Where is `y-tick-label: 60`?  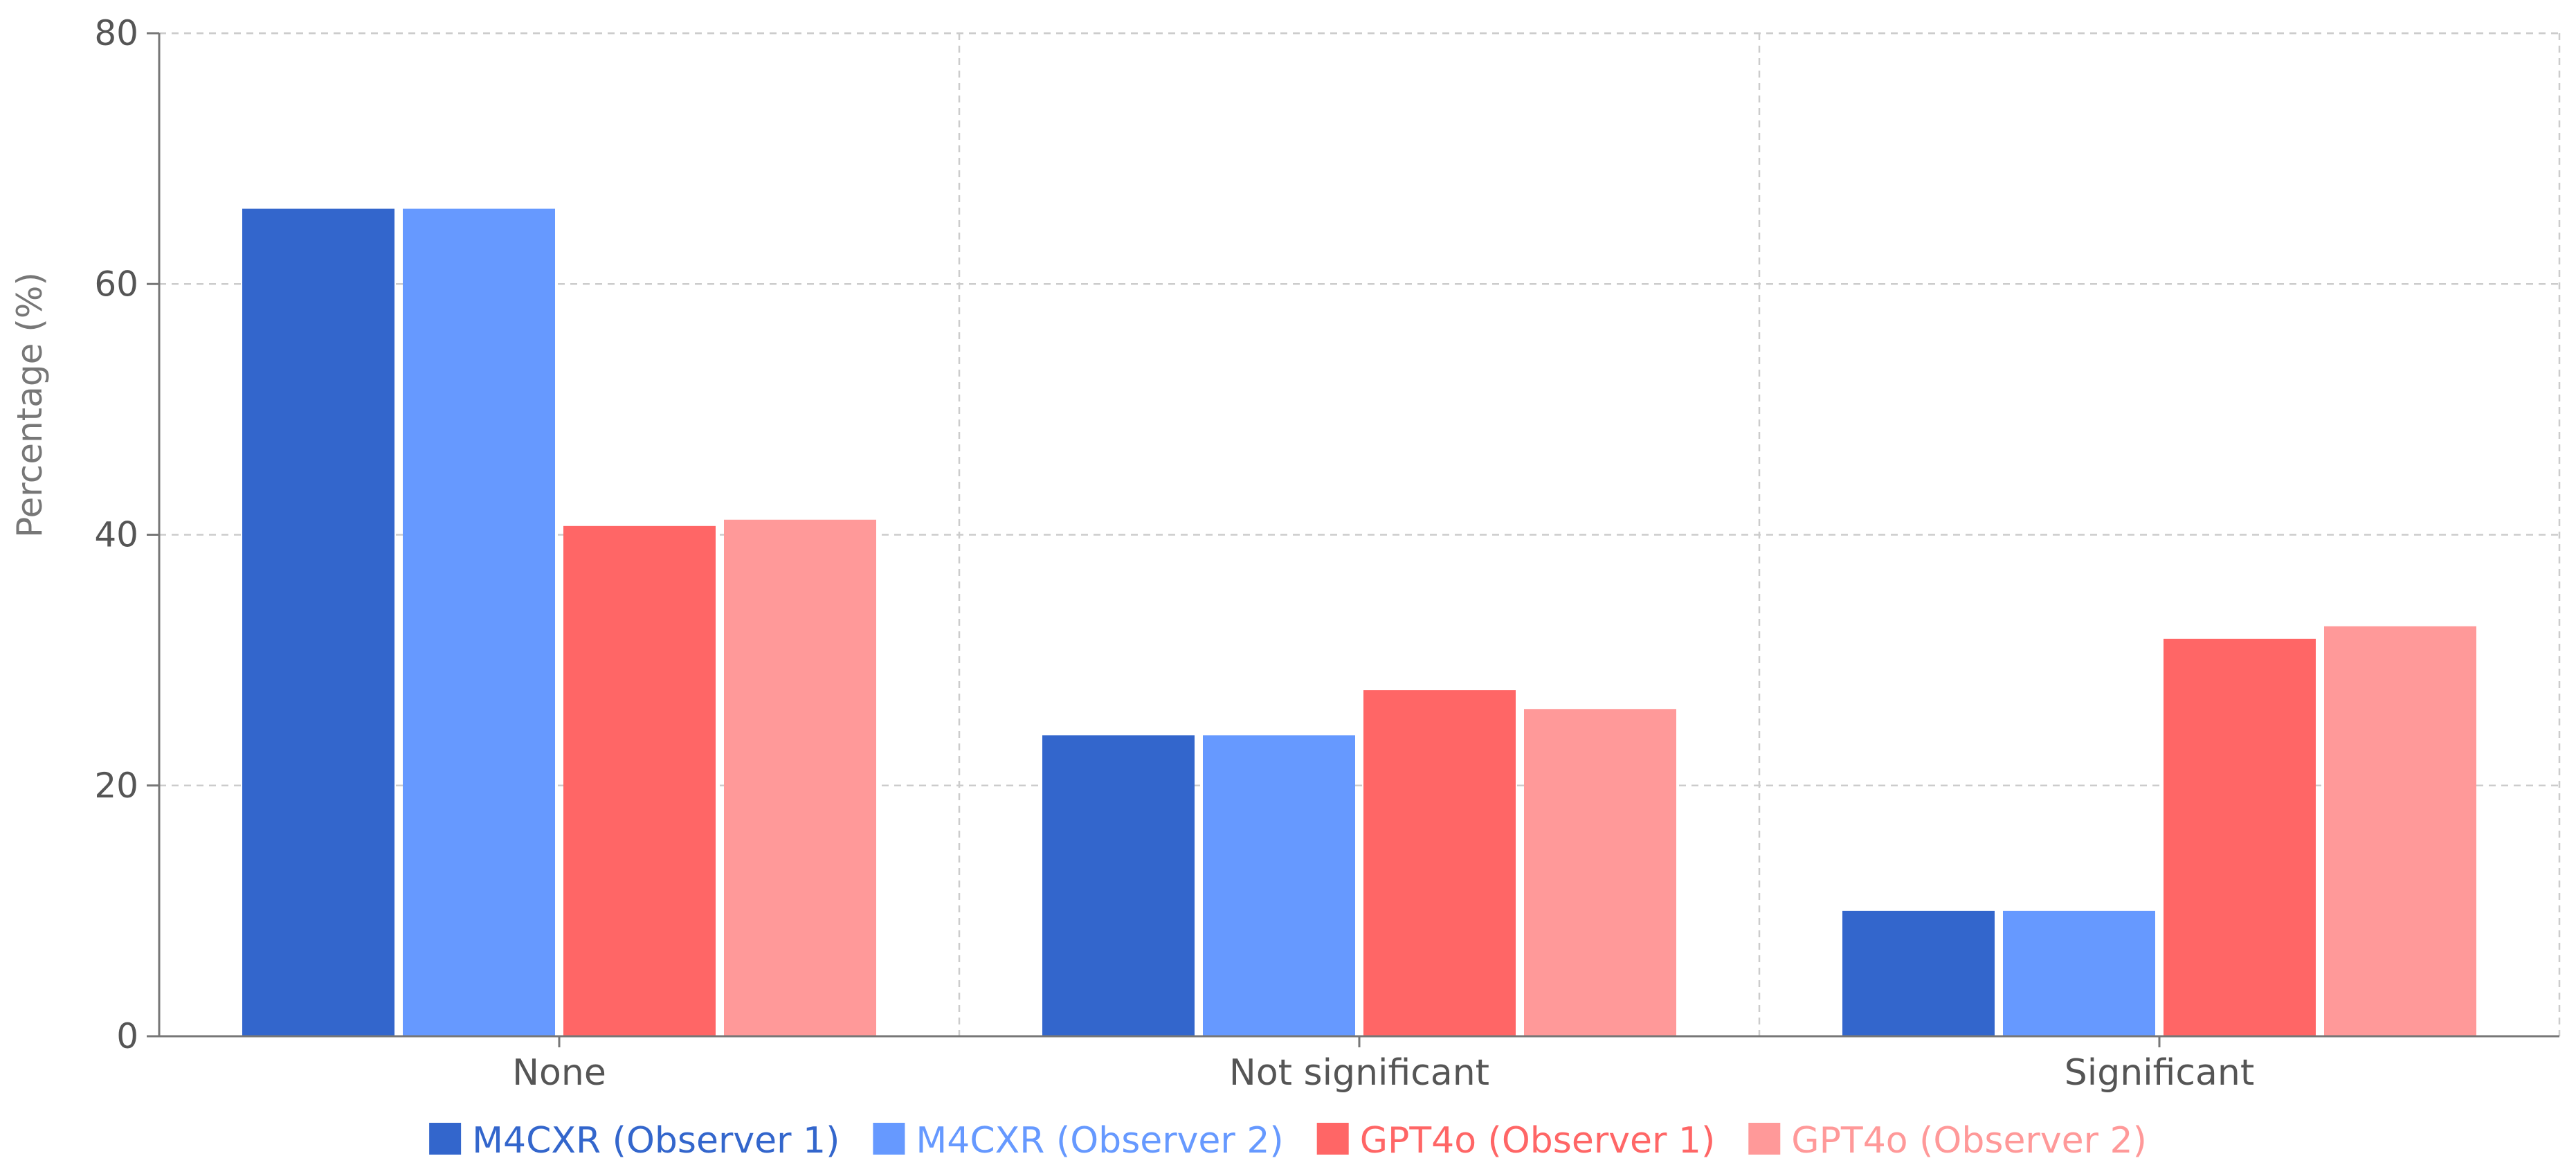 y-tick-label: 60 is located at coordinates (116, 284).